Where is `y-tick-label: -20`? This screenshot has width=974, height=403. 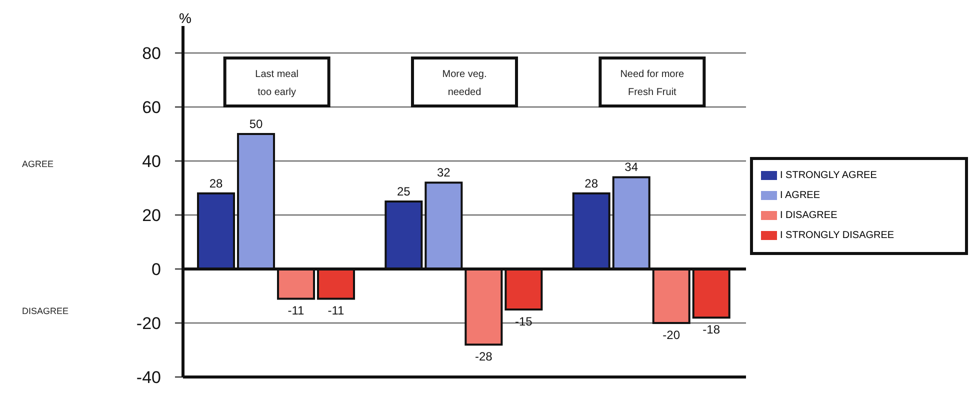 y-tick-label: -20 is located at coordinates (148, 324).